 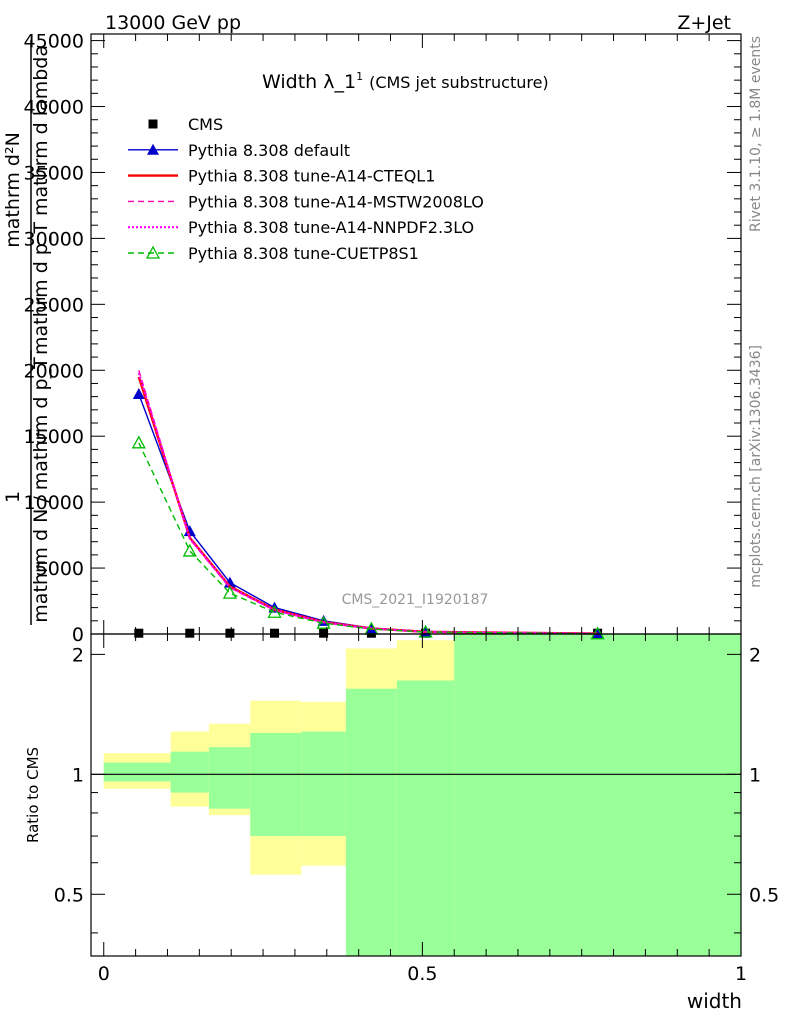 What do you see at coordinates (704, 23) in the screenshot?
I see `header-right: Z+Jet` at bounding box center [704, 23].